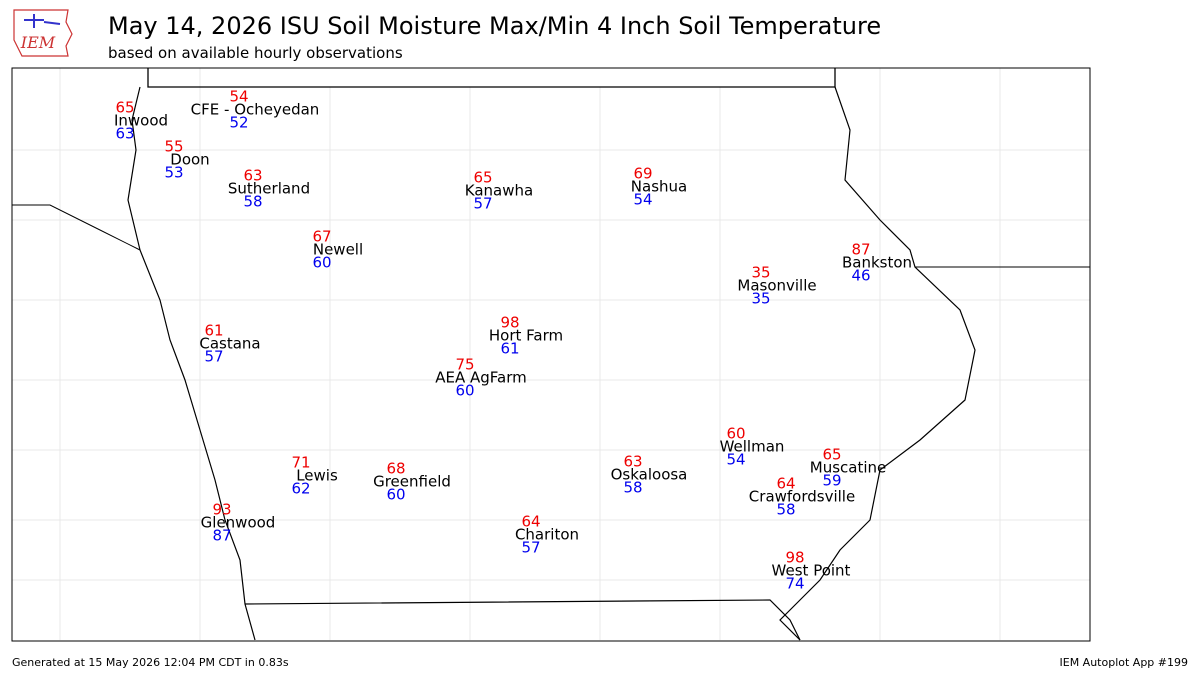 The height and width of the screenshot is (675, 1200). What do you see at coordinates (76, 227) in the screenshot?
I see `sd-ne-border` at bounding box center [76, 227].